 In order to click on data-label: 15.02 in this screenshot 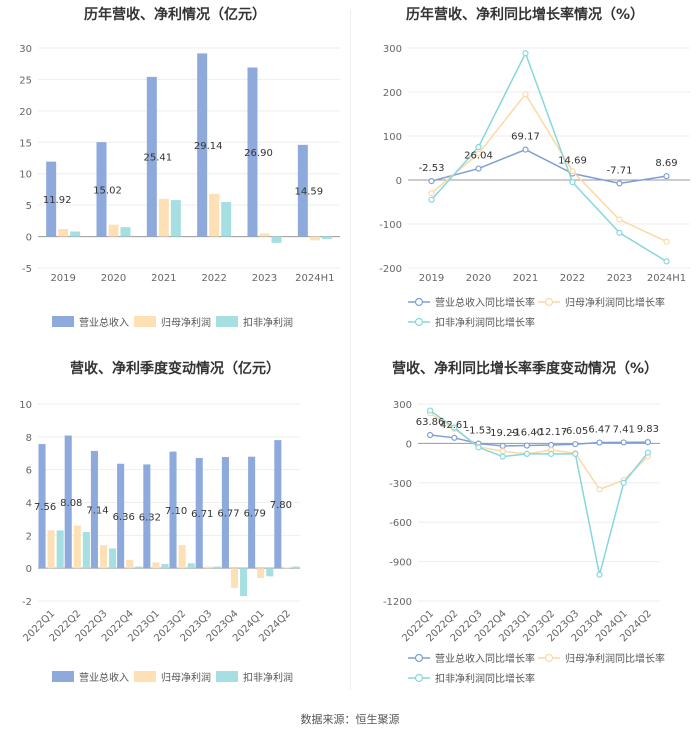, I will do `click(107, 190)`.